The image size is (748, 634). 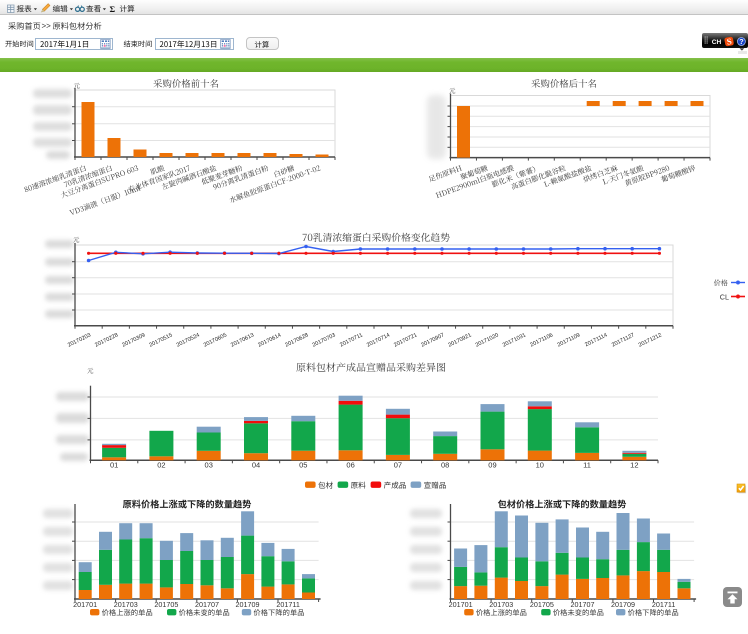 What do you see at coordinates (596, 340) in the screenshot?
I see `svg-text: 20171114` at bounding box center [596, 340].